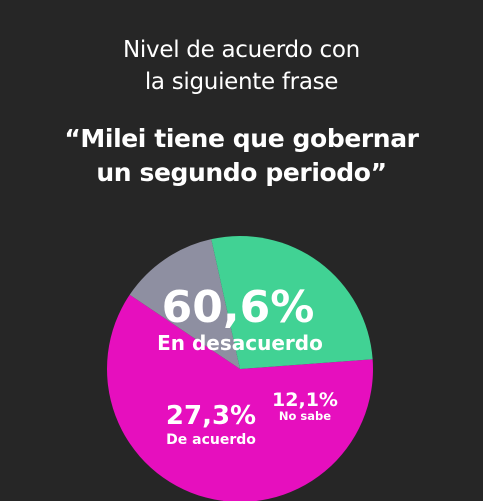 The width and height of the screenshot is (483, 501). I want to click on slice-value-en-desacuerdo: 60,6%, so click(238, 307).